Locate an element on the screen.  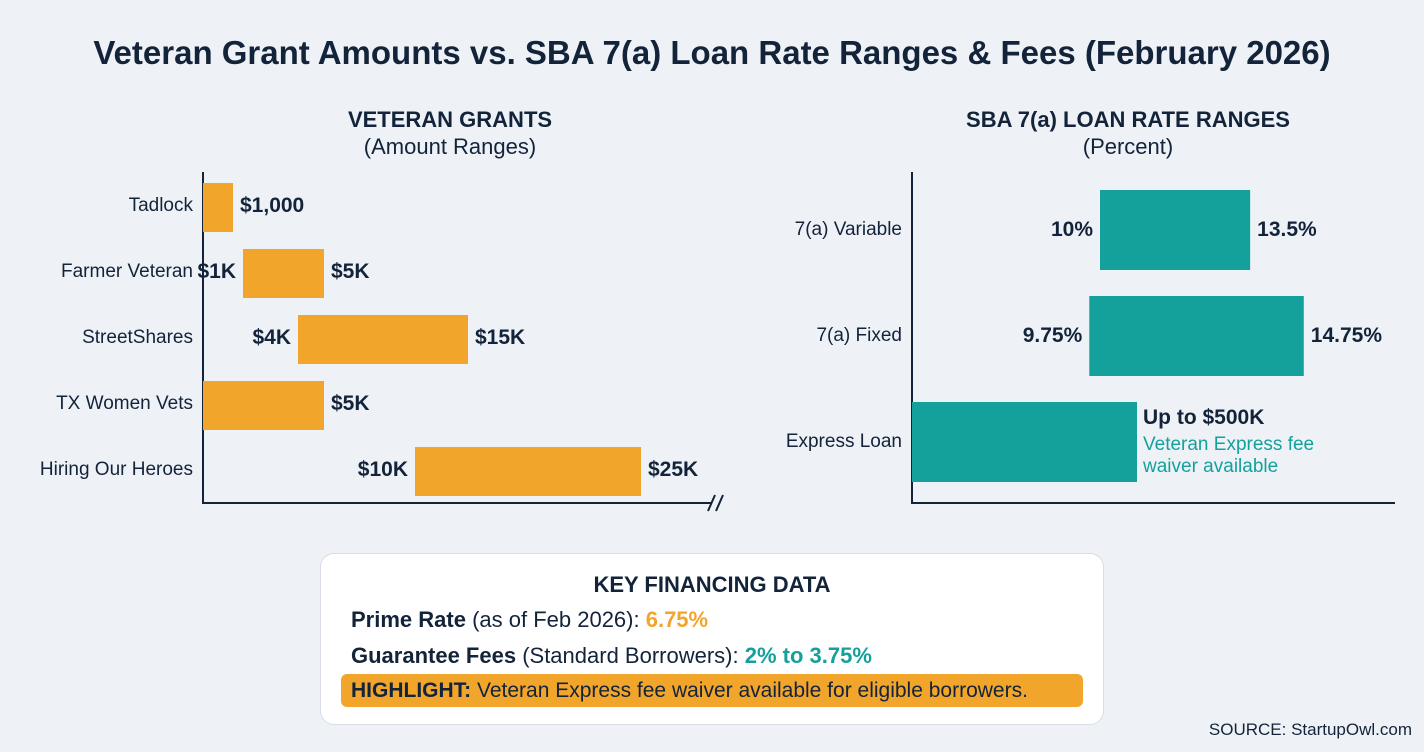
fees-note: (Standard Borrowers): is located at coordinates (630, 655).